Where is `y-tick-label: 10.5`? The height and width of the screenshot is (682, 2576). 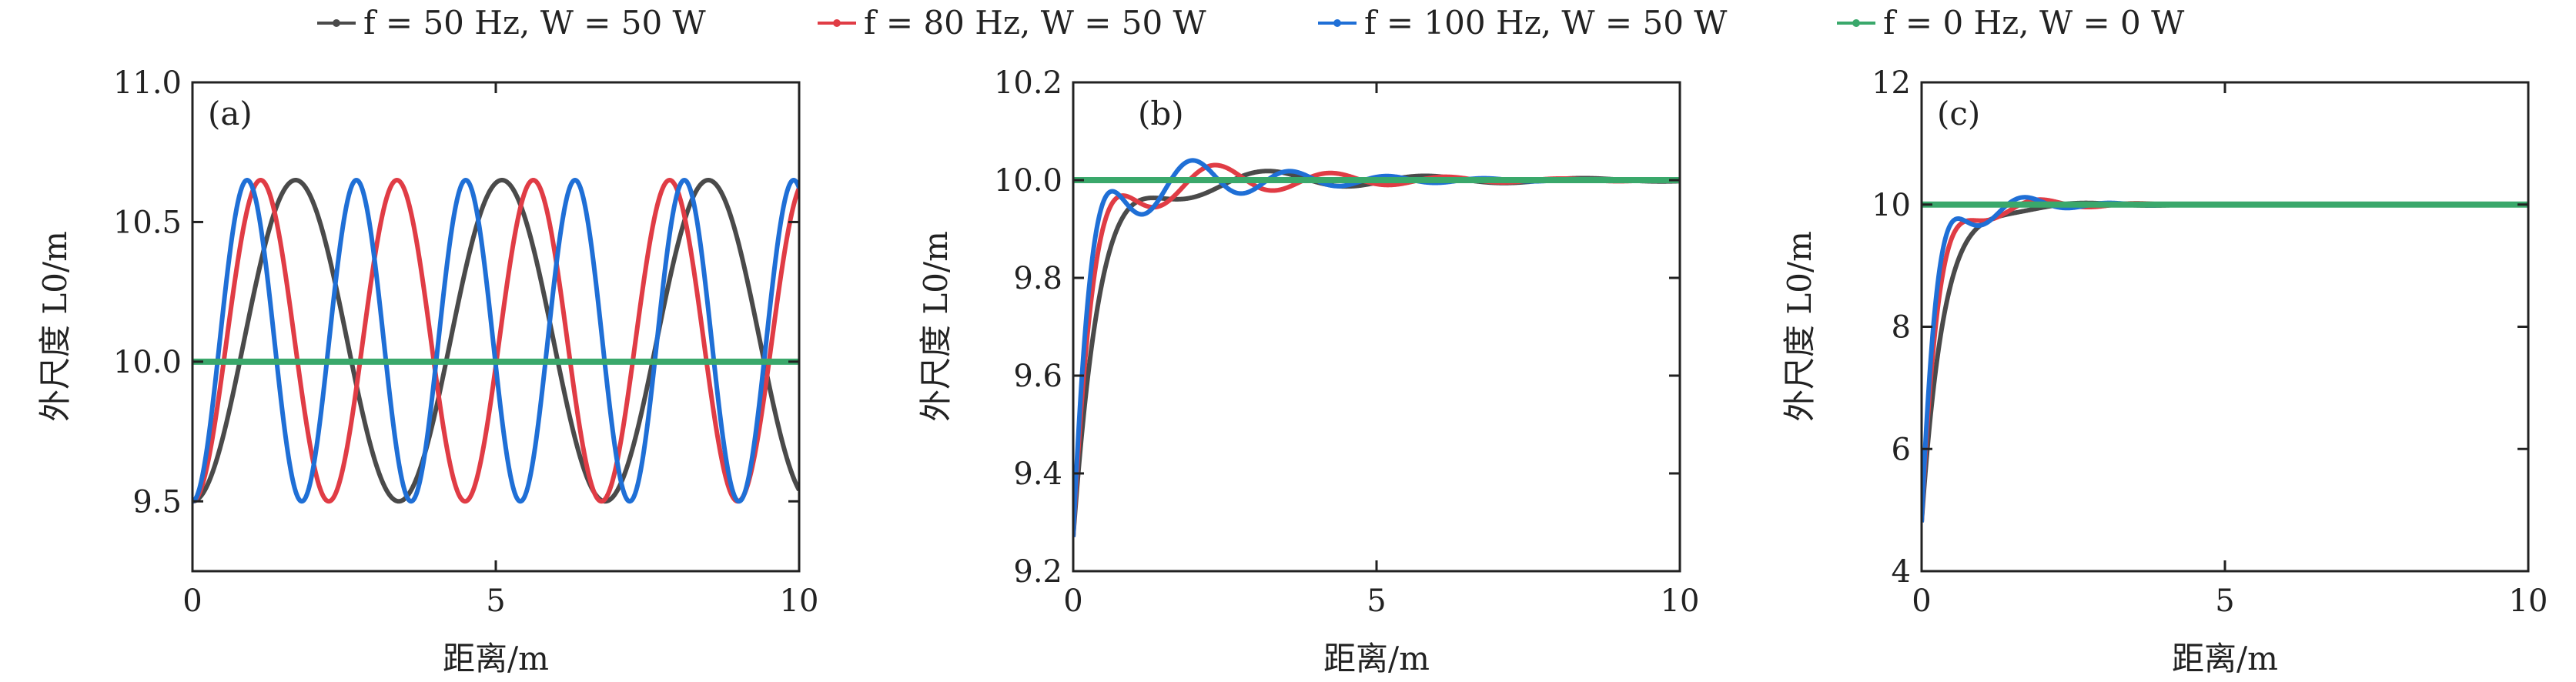 y-tick-label: 10.5 is located at coordinates (148, 222).